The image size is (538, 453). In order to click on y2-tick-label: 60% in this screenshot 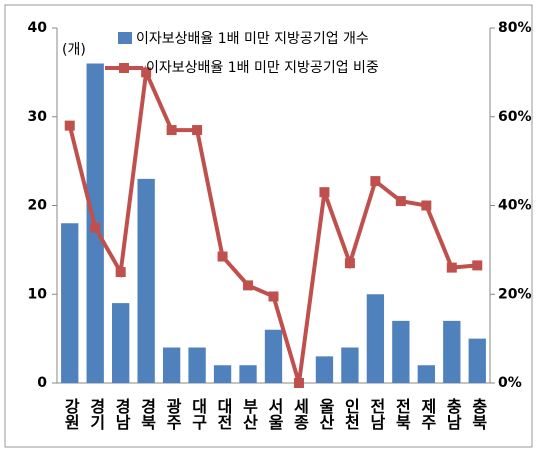, I will do `click(515, 117)`.